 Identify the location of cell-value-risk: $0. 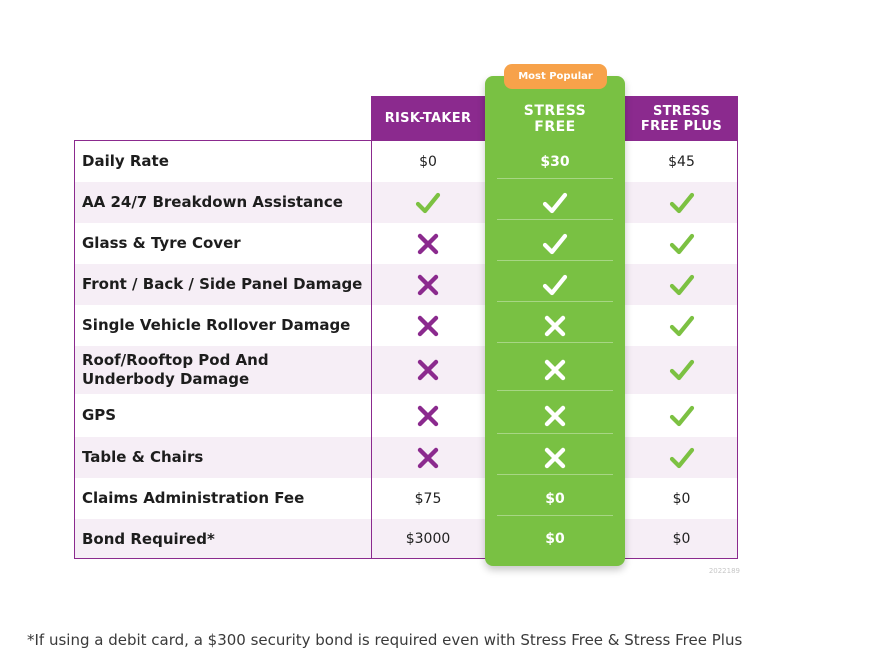
(428, 161).